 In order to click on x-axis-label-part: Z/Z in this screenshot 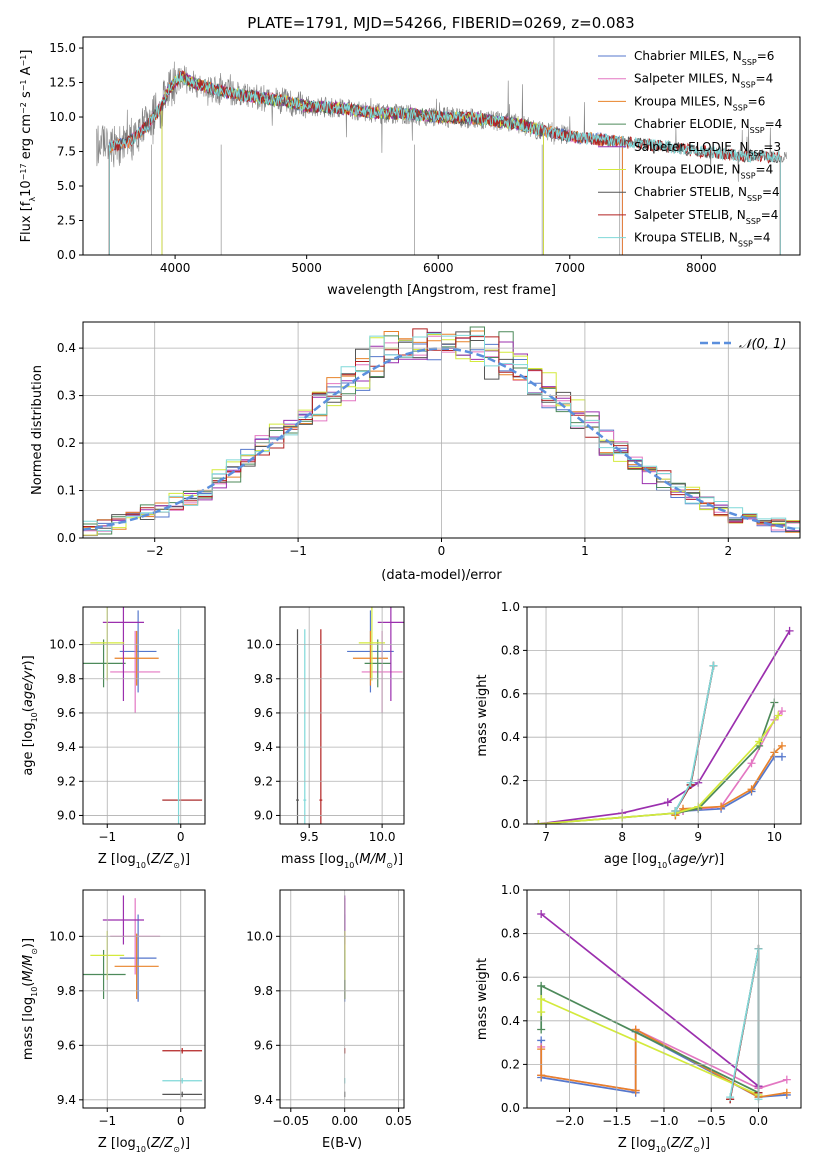, I will do `click(162, 859)`.